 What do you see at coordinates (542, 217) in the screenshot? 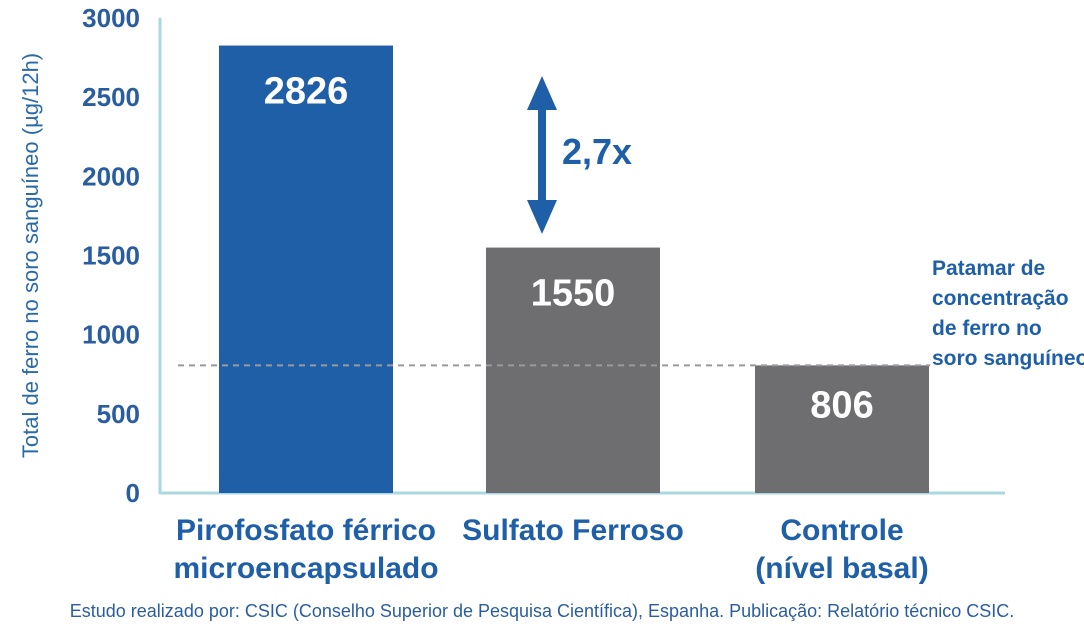
I see `arrow-down-icon` at bounding box center [542, 217].